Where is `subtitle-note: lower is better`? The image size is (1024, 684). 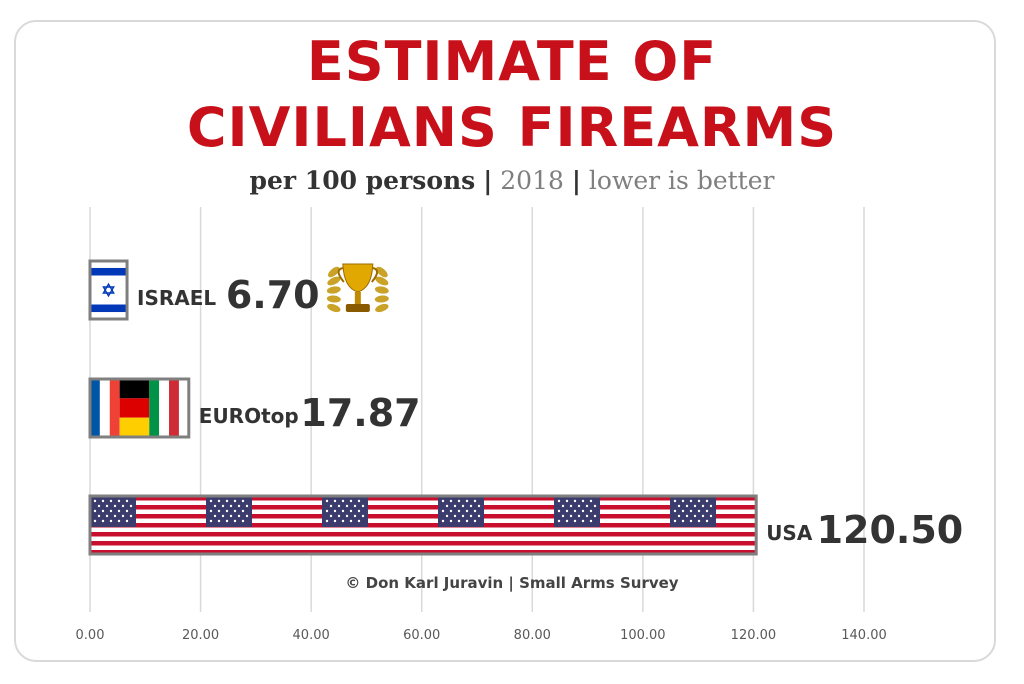 subtitle-note: lower is better is located at coordinates (681, 180).